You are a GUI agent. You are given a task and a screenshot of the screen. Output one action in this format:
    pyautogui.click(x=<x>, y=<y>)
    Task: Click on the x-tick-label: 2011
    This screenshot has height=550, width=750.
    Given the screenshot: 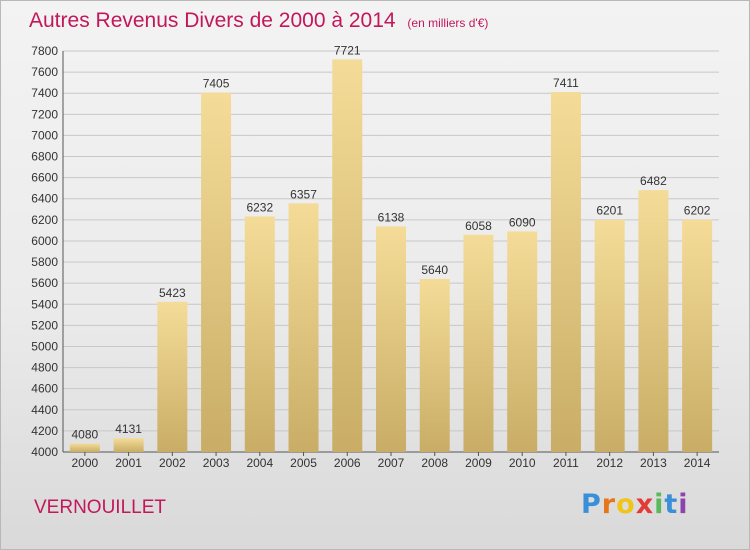 What is the action you would take?
    pyautogui.click(x=566, y=463)
    